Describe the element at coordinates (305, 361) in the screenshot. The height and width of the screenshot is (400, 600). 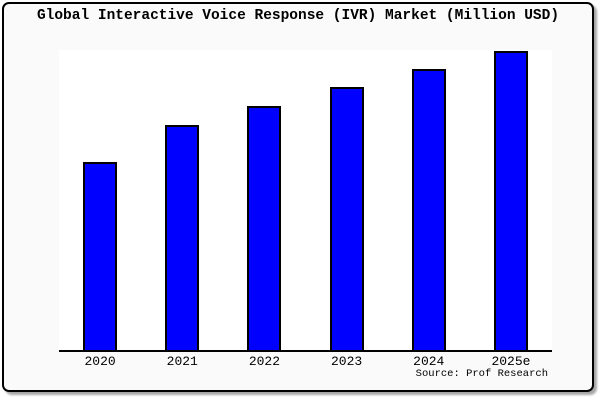
I see `x-axis-labels: 2020 2021 2022 2023 2024 2025e` at that location.